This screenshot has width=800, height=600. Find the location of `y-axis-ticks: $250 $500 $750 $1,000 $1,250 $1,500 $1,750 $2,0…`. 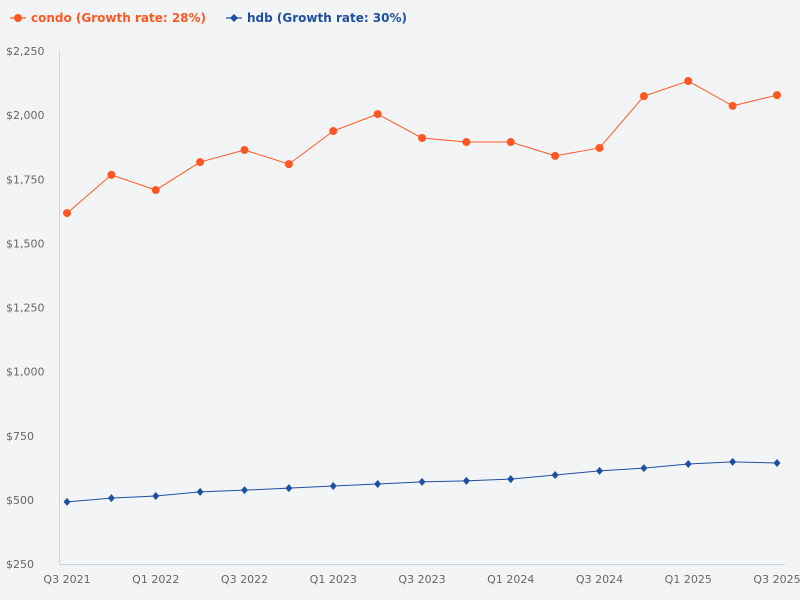

y-axis-ticks: $250 $500 $750 $1,000 $1,250 $1,500 $1,750 $2,0… is located at coordinates (25, 308).